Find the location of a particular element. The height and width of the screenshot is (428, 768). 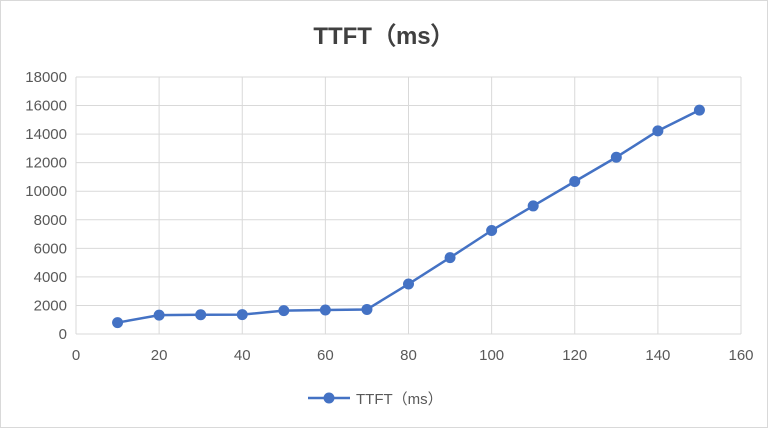

y-tick-label: 0 is located at coordinates (63, 334).